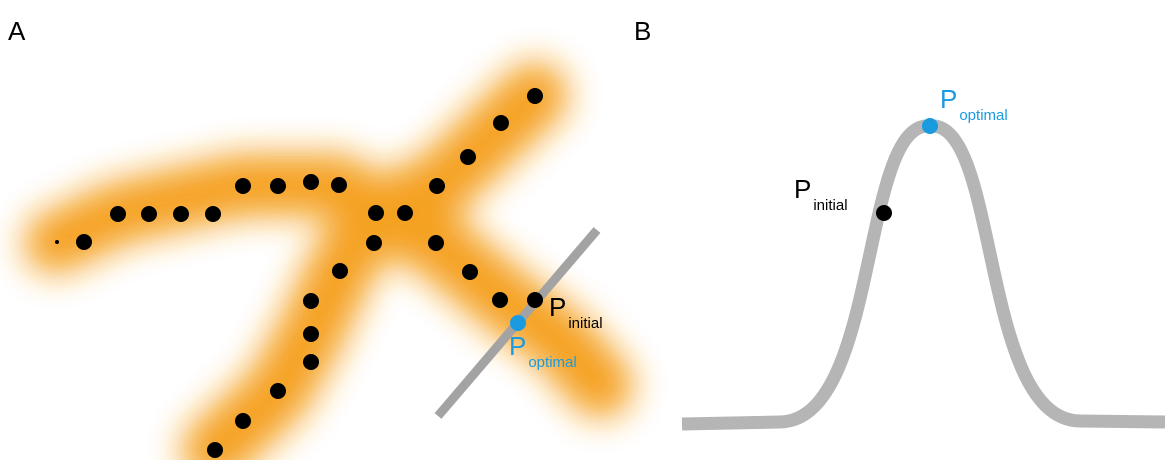 This screenshot has width=1171, height=460. What do you see at coordinates (576, 312) in the screenshot?
I see `p-initial-label-a: Pinitial` at bounding box center [576, 312].